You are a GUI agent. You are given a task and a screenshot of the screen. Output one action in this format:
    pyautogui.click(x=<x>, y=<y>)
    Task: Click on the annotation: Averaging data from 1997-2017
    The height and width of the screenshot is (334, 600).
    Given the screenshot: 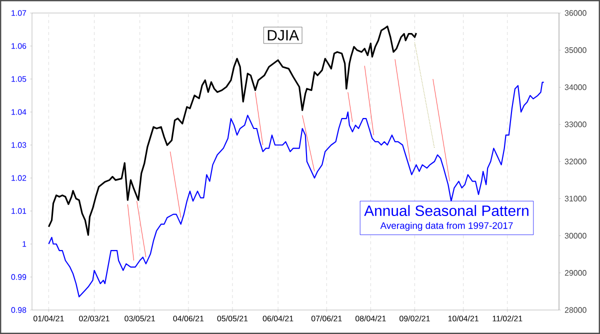 What is the action you would take?
    pyautogui.click(x=446, y=226)
    